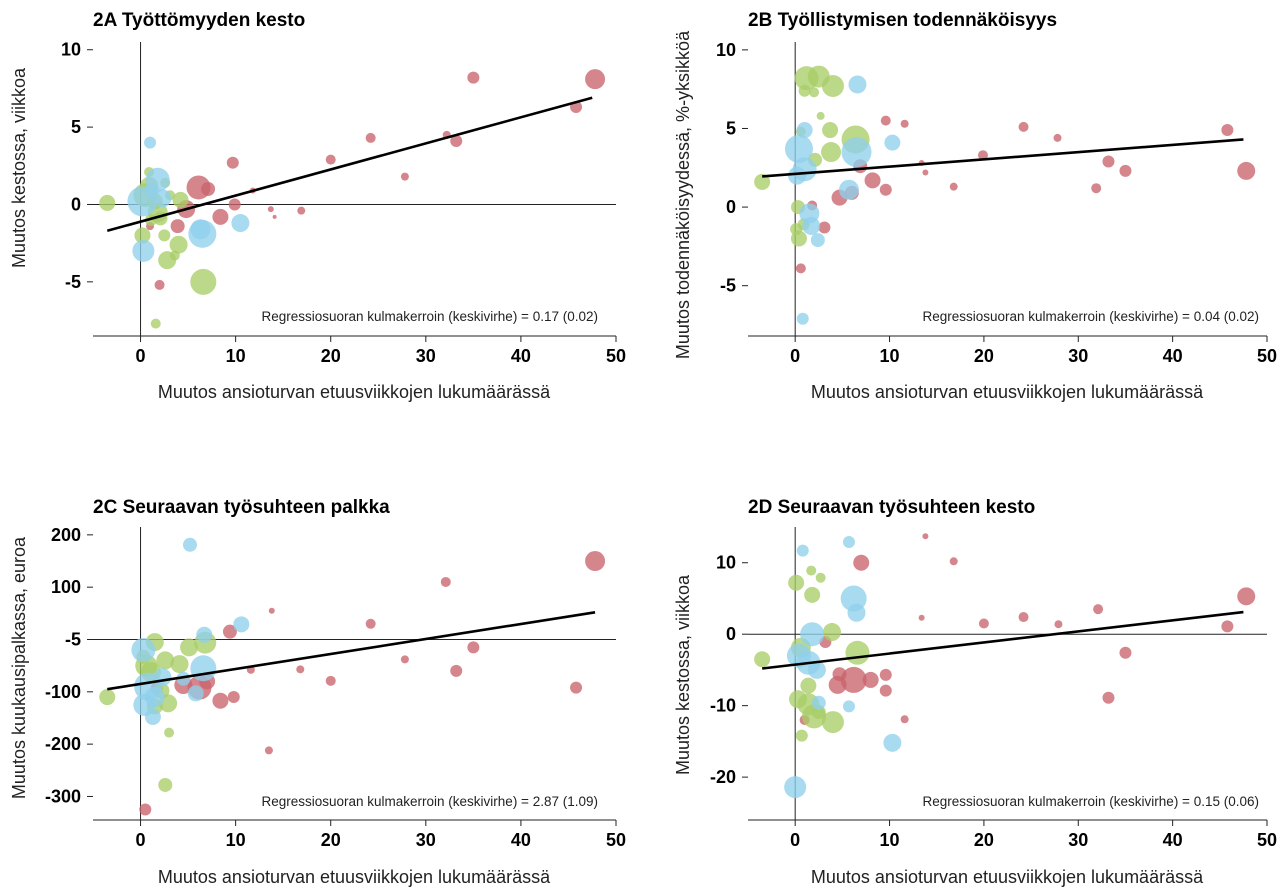 This screenshot has width=1288, height=890. Describe the element at coordinates (891, 507) in the screenshot. I see `panel-title: 2D Seuraavan työsuhteen kesto` at that location.